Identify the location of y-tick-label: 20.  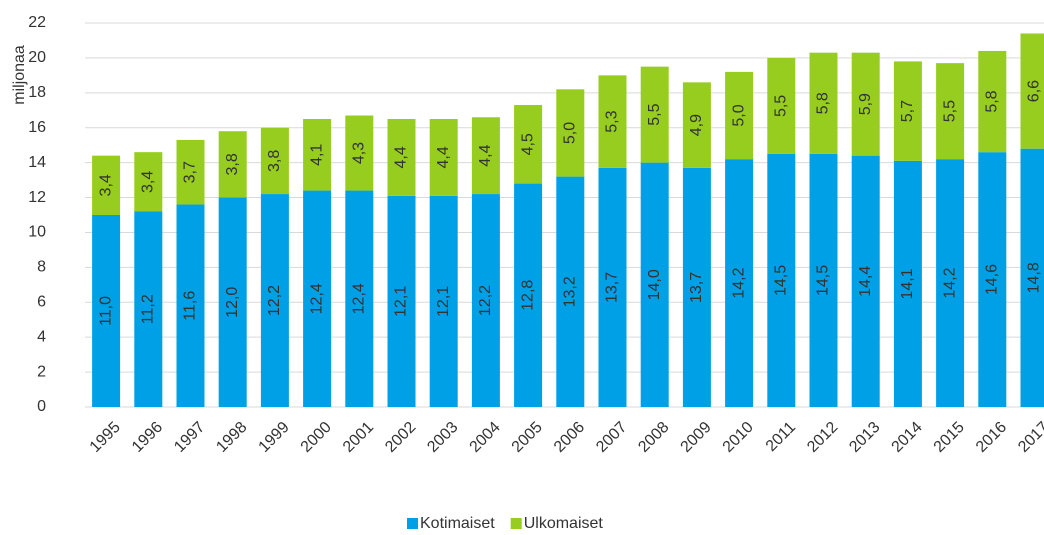
(37, 57).